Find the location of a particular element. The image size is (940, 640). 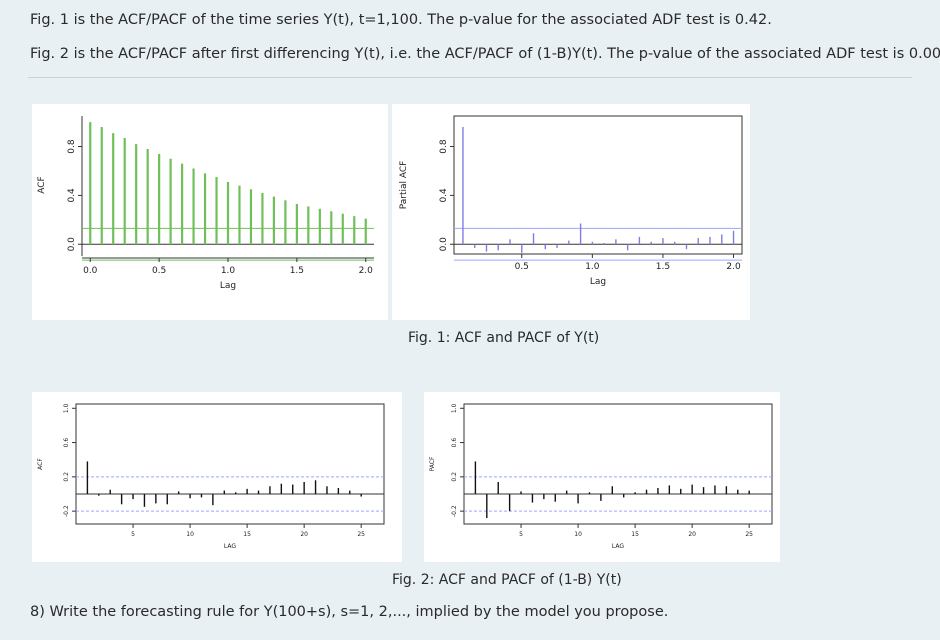

fig2-pacf-panel: 5 10 15 20 25 -0.2 0.2 0.6 1.0 LAG PACF is located at coordinates (602, 477).